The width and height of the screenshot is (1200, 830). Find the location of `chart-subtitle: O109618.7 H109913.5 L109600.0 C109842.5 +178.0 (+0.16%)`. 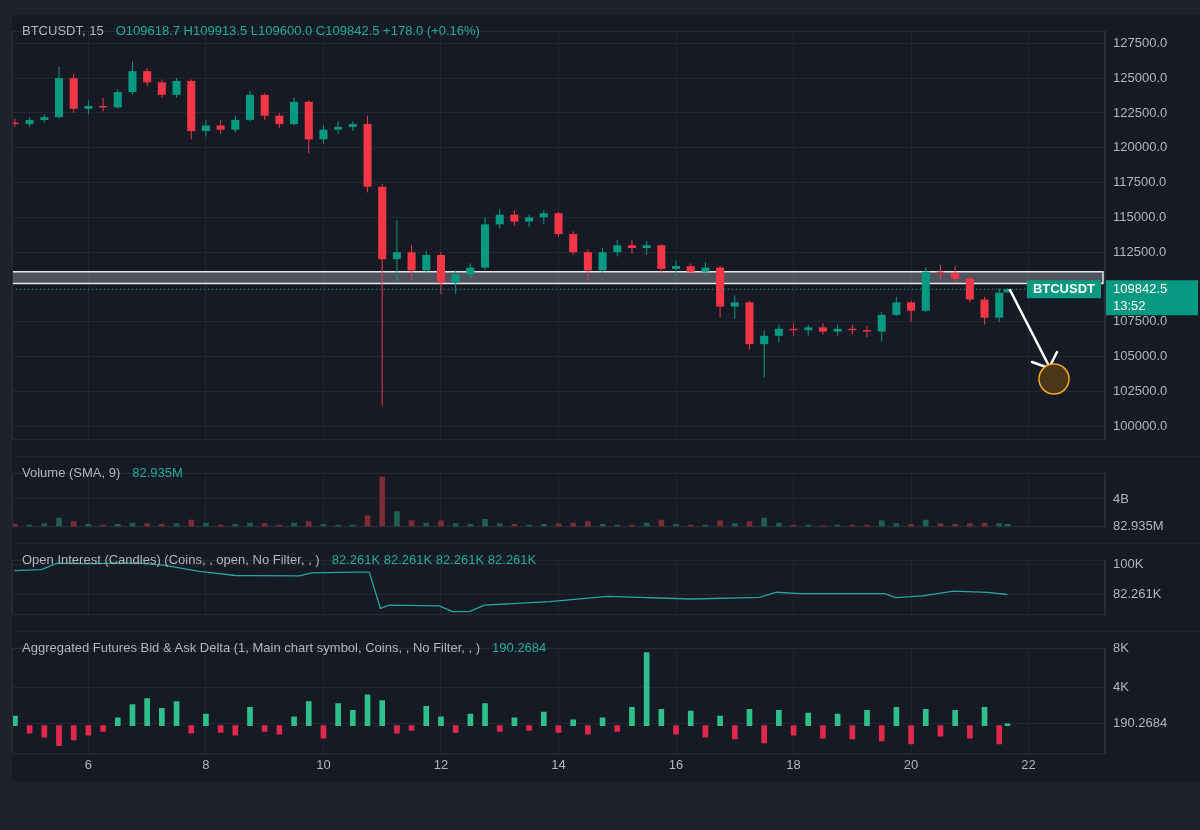

chart-subtitle: O109618.7 H109913.5 L109600.0 C109842.5 +178.0 (+0.16%) is located at coordinates (297, 30).